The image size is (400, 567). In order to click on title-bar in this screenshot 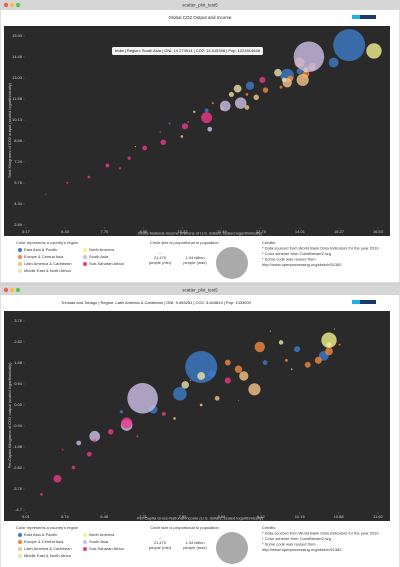, I will do `click(200, 290)`.